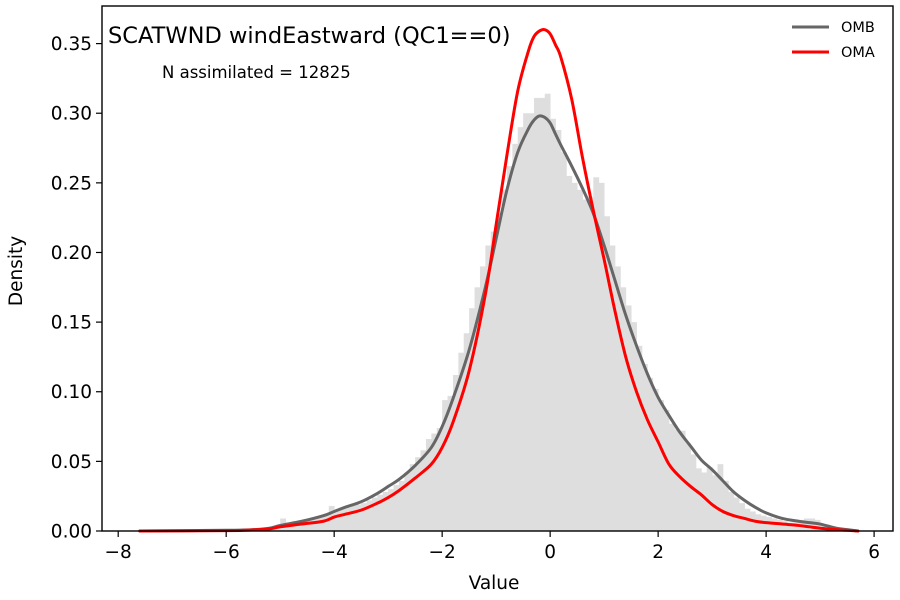 Image resolution: width=900 pixels, height=600 pixels. Describe the element at coordinates (71, 183) in the screenshot. I see `y-tick-label: 0.25` at that location.